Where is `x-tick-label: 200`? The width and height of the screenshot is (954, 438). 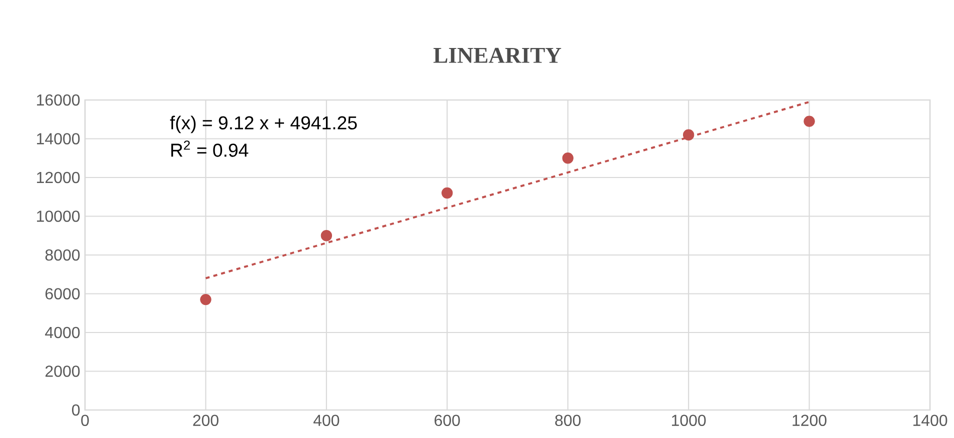
x-tick-label: 200 is located at coordinates (205, 420).